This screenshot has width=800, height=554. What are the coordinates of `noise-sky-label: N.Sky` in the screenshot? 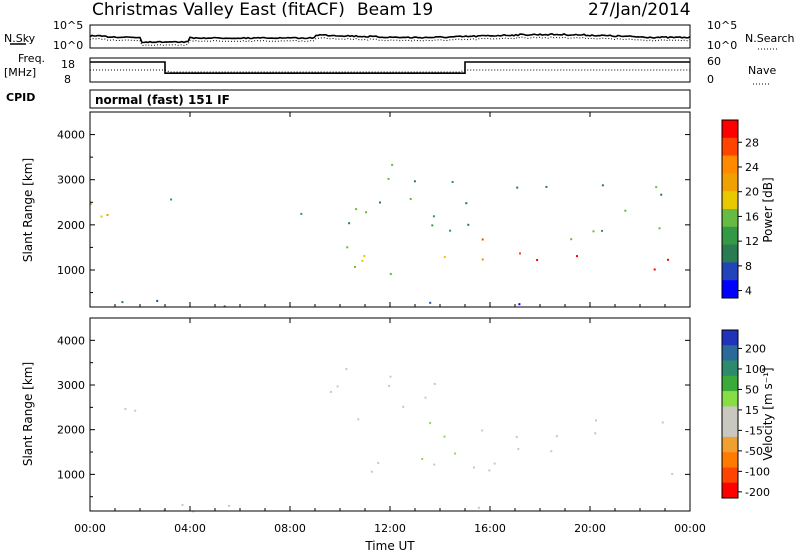 It's located at (20, 38).